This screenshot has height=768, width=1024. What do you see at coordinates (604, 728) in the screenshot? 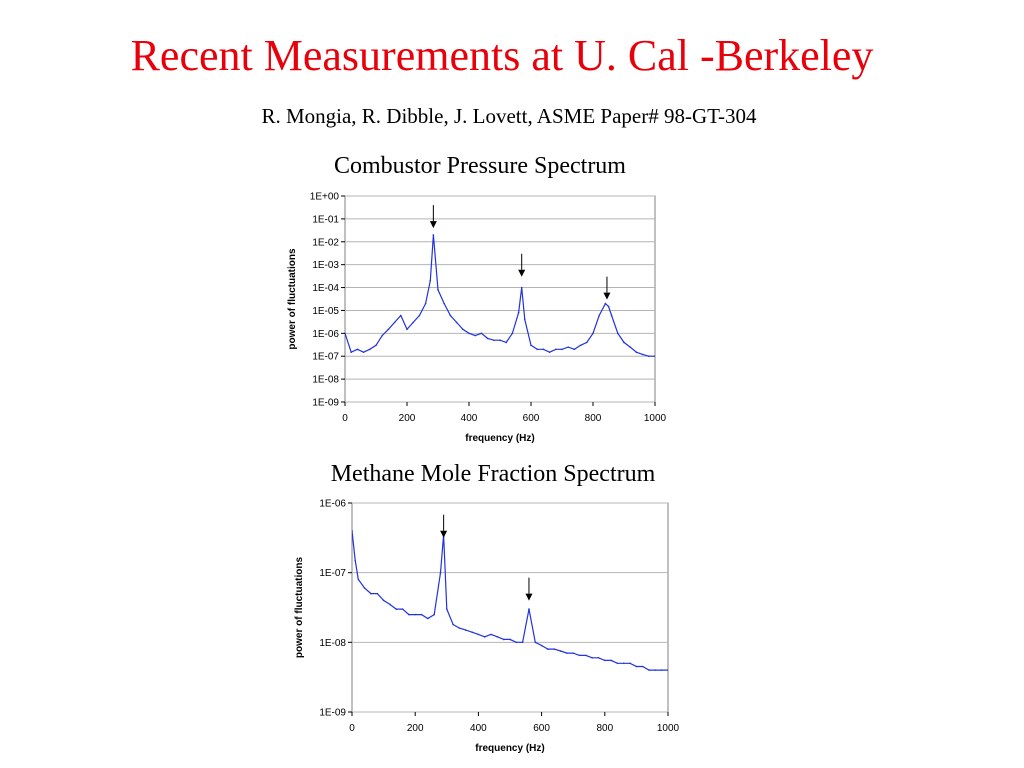
I see `x-tick-label: 800` at bounding box center [604, 728].